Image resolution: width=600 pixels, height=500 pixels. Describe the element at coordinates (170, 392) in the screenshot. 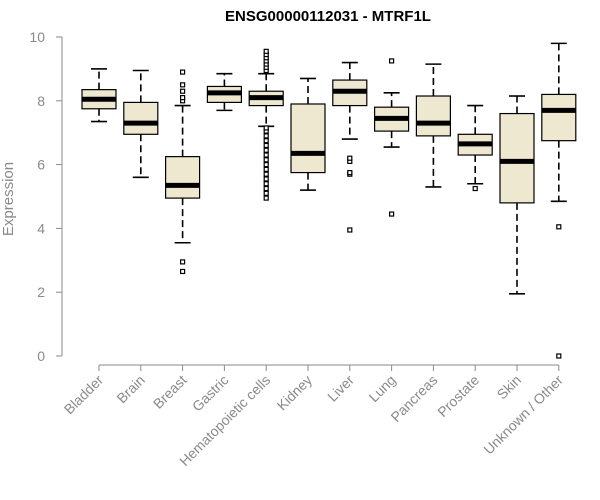

I see `x-category-label: Breast` at that location.